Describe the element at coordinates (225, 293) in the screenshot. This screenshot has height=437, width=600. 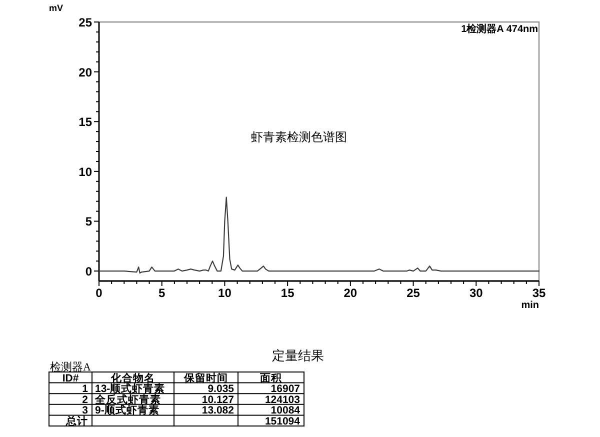
I see `x-tick-label: 10` at that location.